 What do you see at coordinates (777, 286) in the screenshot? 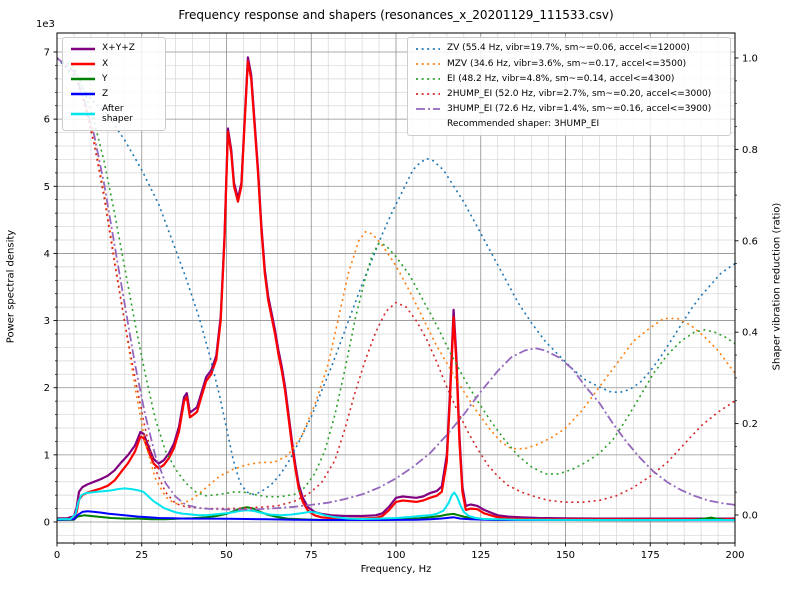
I see `y-axis-right-label: Shaper vibration reduction (ratio)` at bounding box center [777, 286].